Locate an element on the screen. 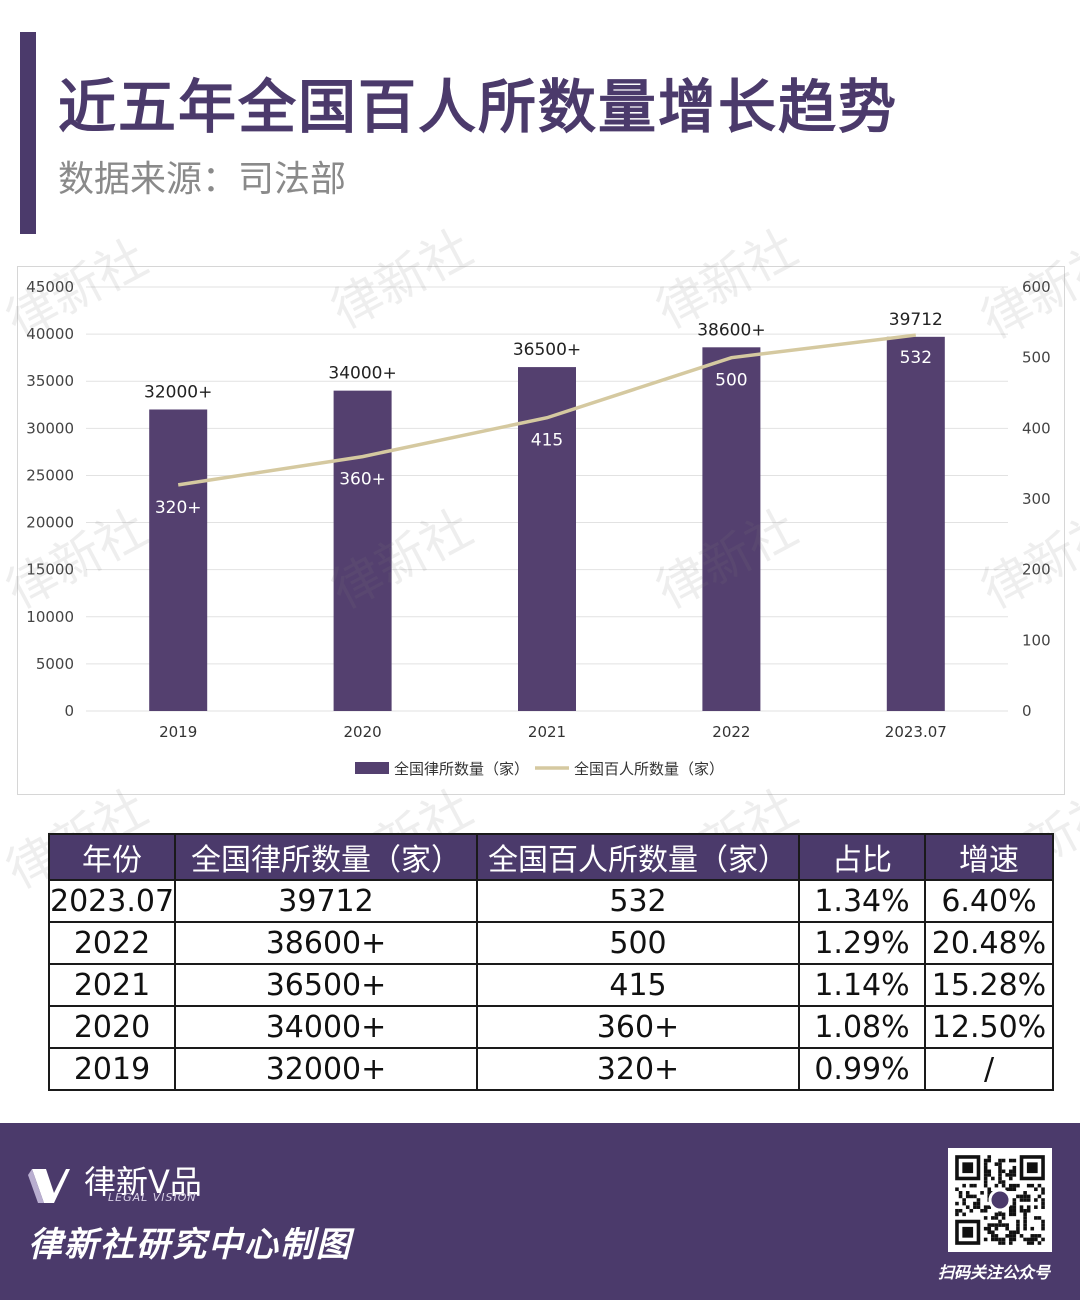 The image size is (1080, 1300). y-left-tick-label: 5000 is located at coordinates (55, 664).